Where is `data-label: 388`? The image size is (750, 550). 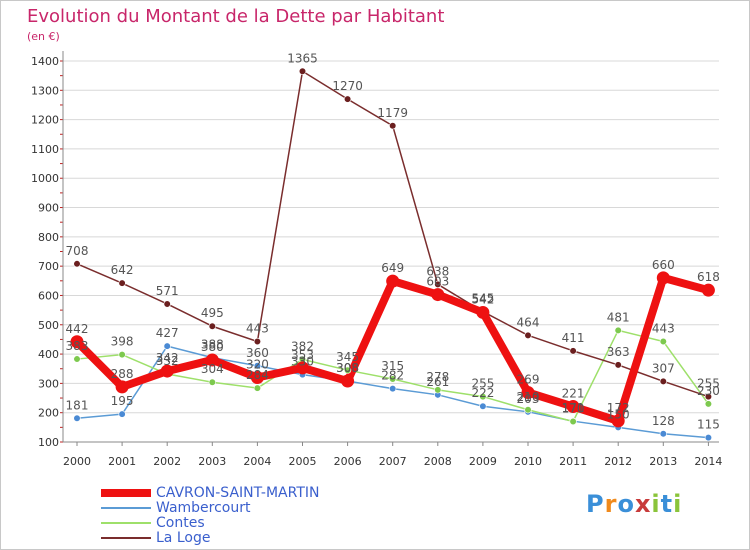 data-label: 388 is located at coordinates (212, 345).